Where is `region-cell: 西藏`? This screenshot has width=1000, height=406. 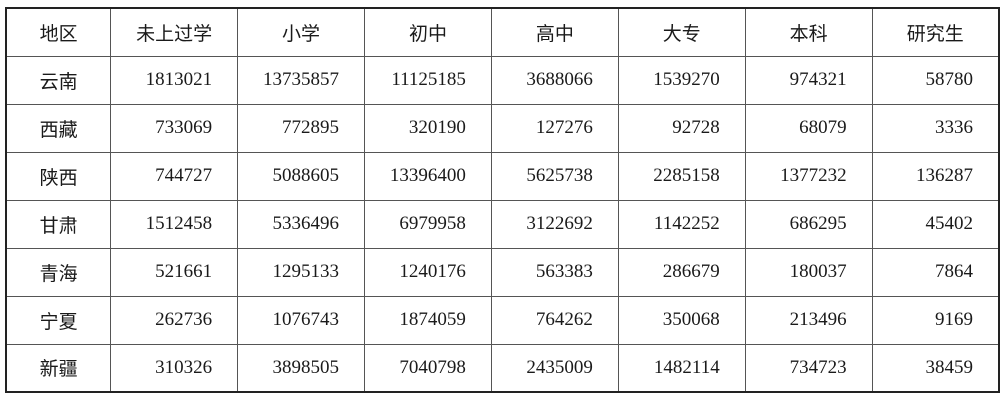 region-cell: 西藏 is located at coordinates (58, 128).